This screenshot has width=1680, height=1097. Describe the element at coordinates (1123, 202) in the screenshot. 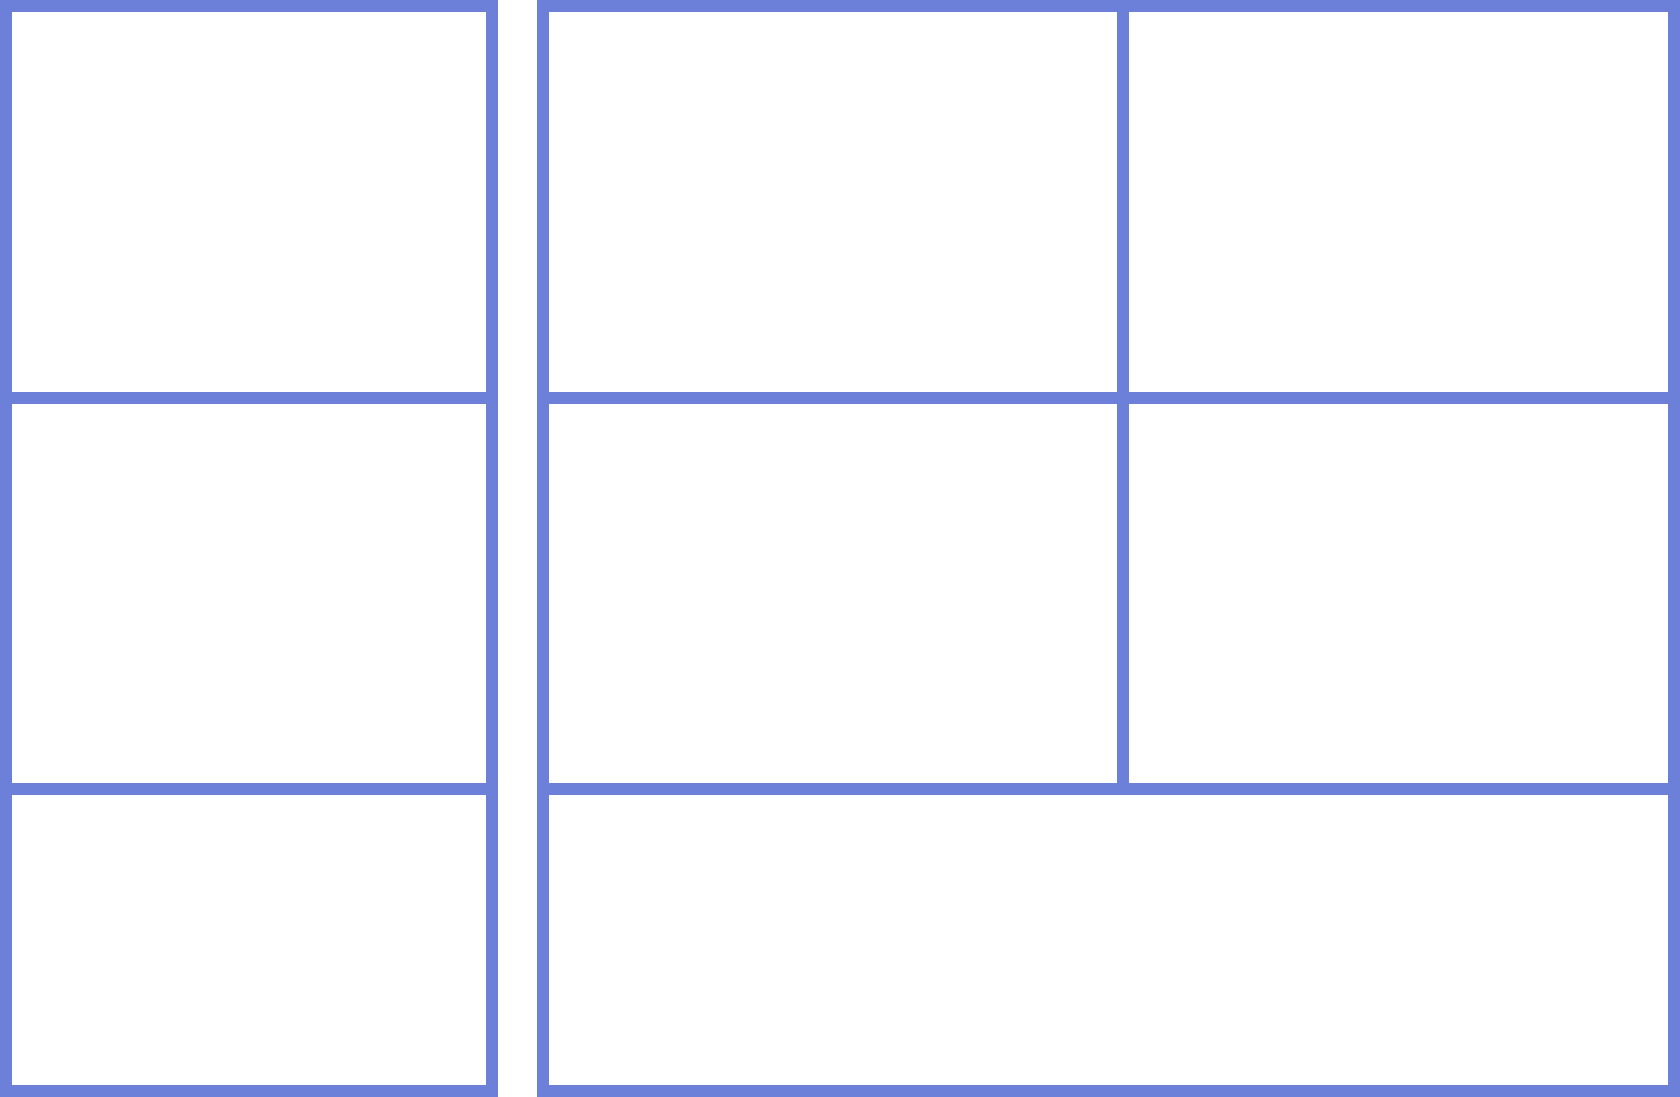

I see `right-section-vertical-divider-row1` at that location.